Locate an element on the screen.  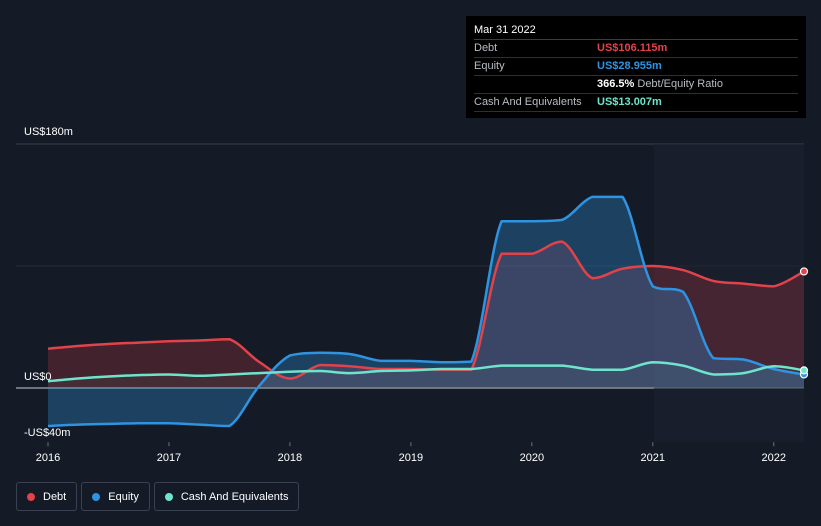
y-label-bottom: -US$40m is located at coordinates (47, 433).